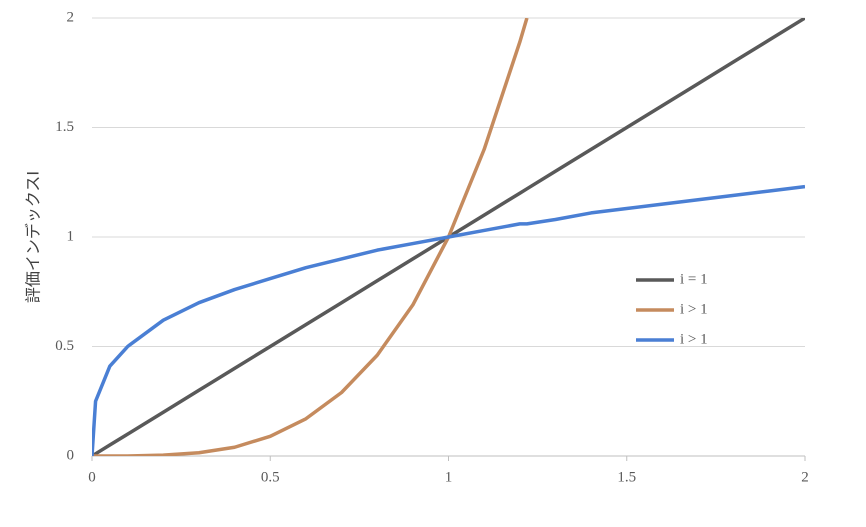 This screenshot has width=866, height=527. What do you see at coordinates (33, 237) in the screenshot?
I see `y-axis-label: 評価インデックスI` at bounding box center [33, 237].